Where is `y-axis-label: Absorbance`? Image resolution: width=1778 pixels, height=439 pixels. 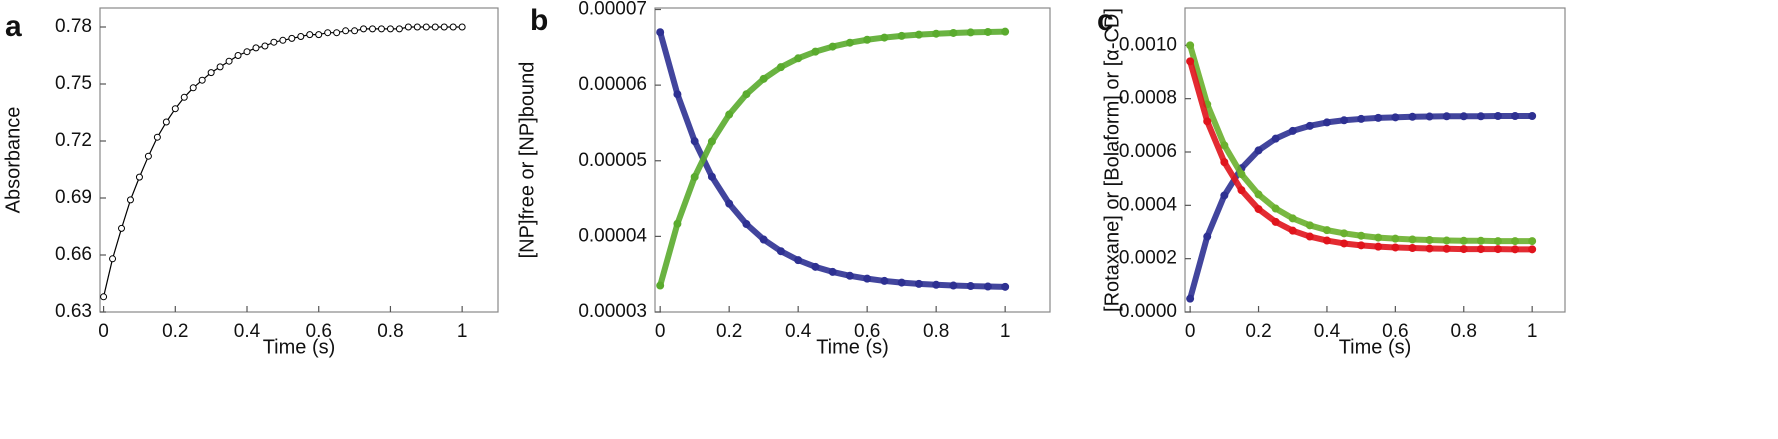 y-axis-label: Absorbance is located at coordinates (13, 160).